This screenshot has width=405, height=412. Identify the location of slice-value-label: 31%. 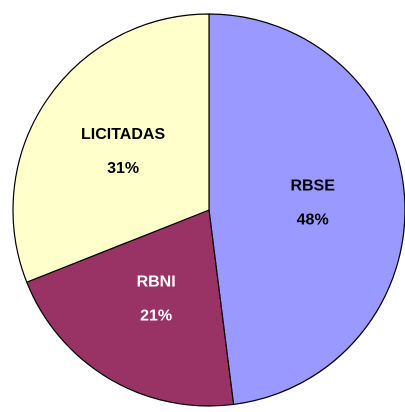
(123, 168).